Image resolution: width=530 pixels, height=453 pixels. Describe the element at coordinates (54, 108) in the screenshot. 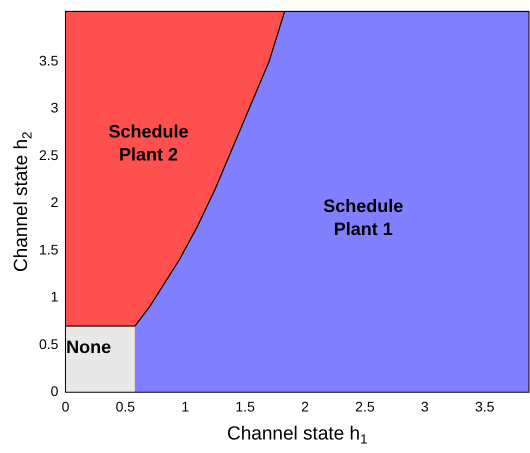

I see `y-tick-label: 3` at that location.